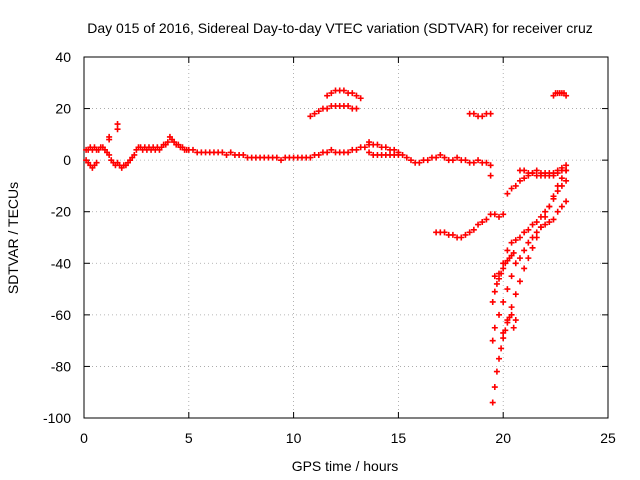  I want to click on y-axis-label: SDTVAR / TECUs, so click(13, 238).